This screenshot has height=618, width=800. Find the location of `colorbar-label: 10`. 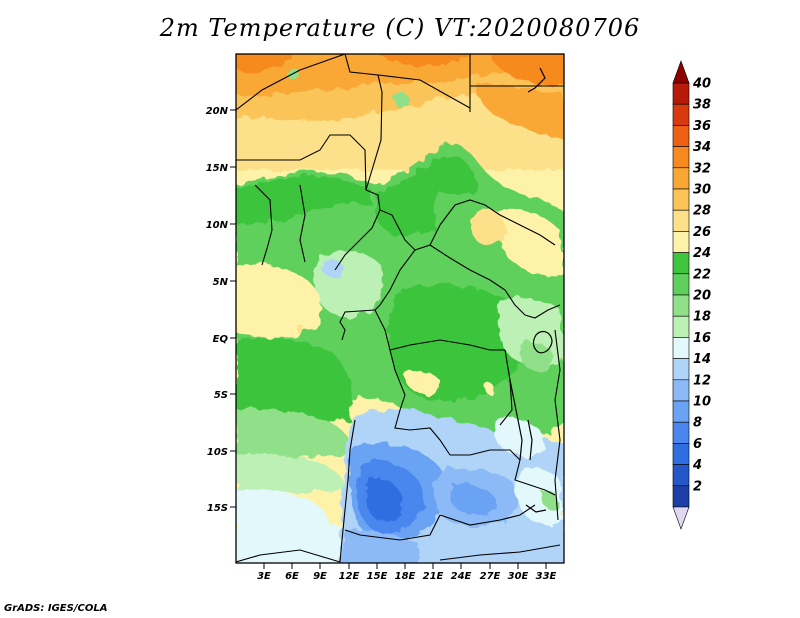

colorbar-label: 10 is located at coordinates (702, 402).